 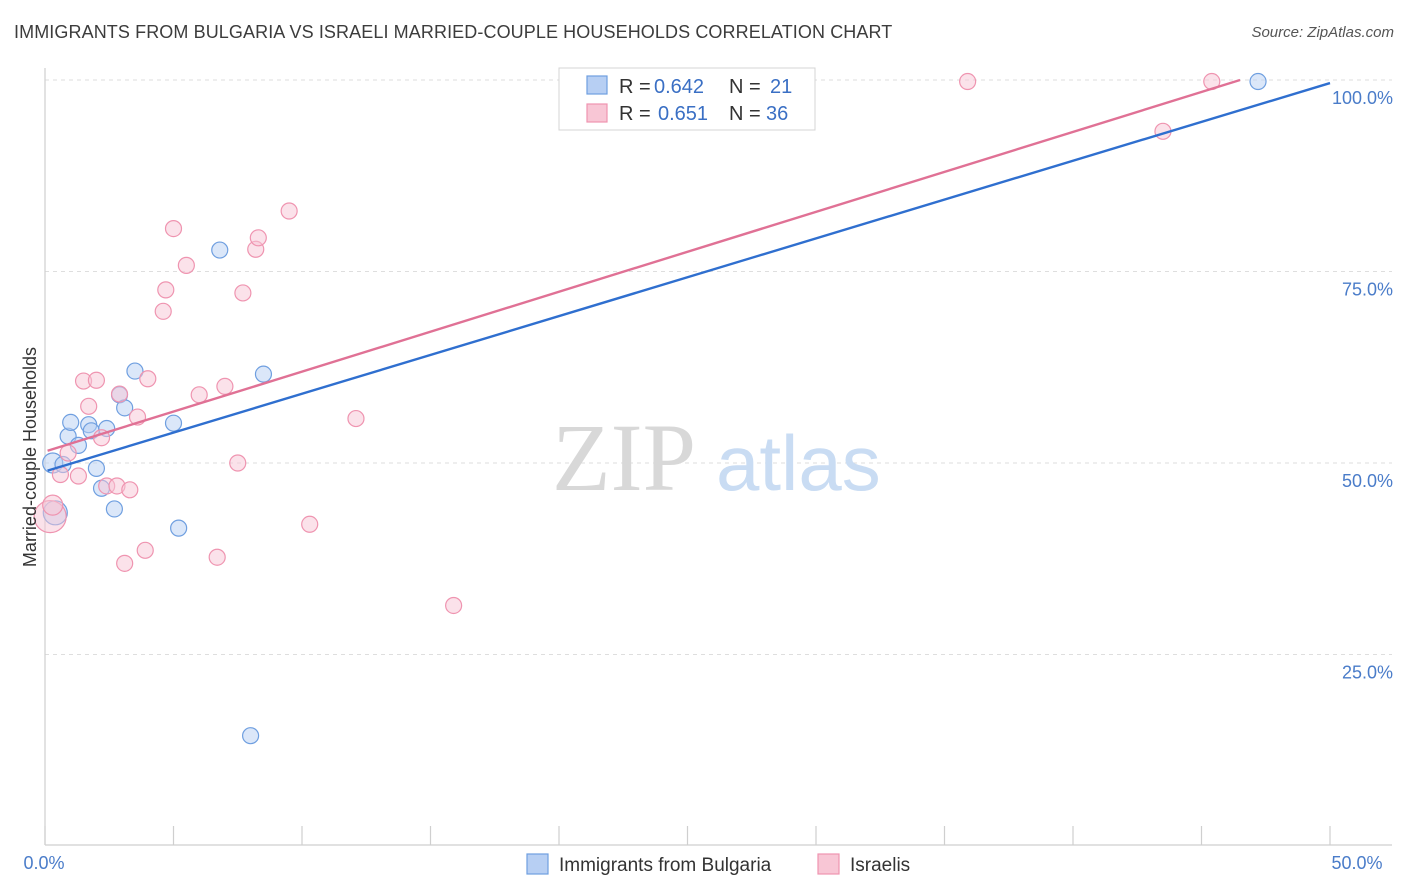 I want to click on x-axis-ticks, so click(x=687, y=835).